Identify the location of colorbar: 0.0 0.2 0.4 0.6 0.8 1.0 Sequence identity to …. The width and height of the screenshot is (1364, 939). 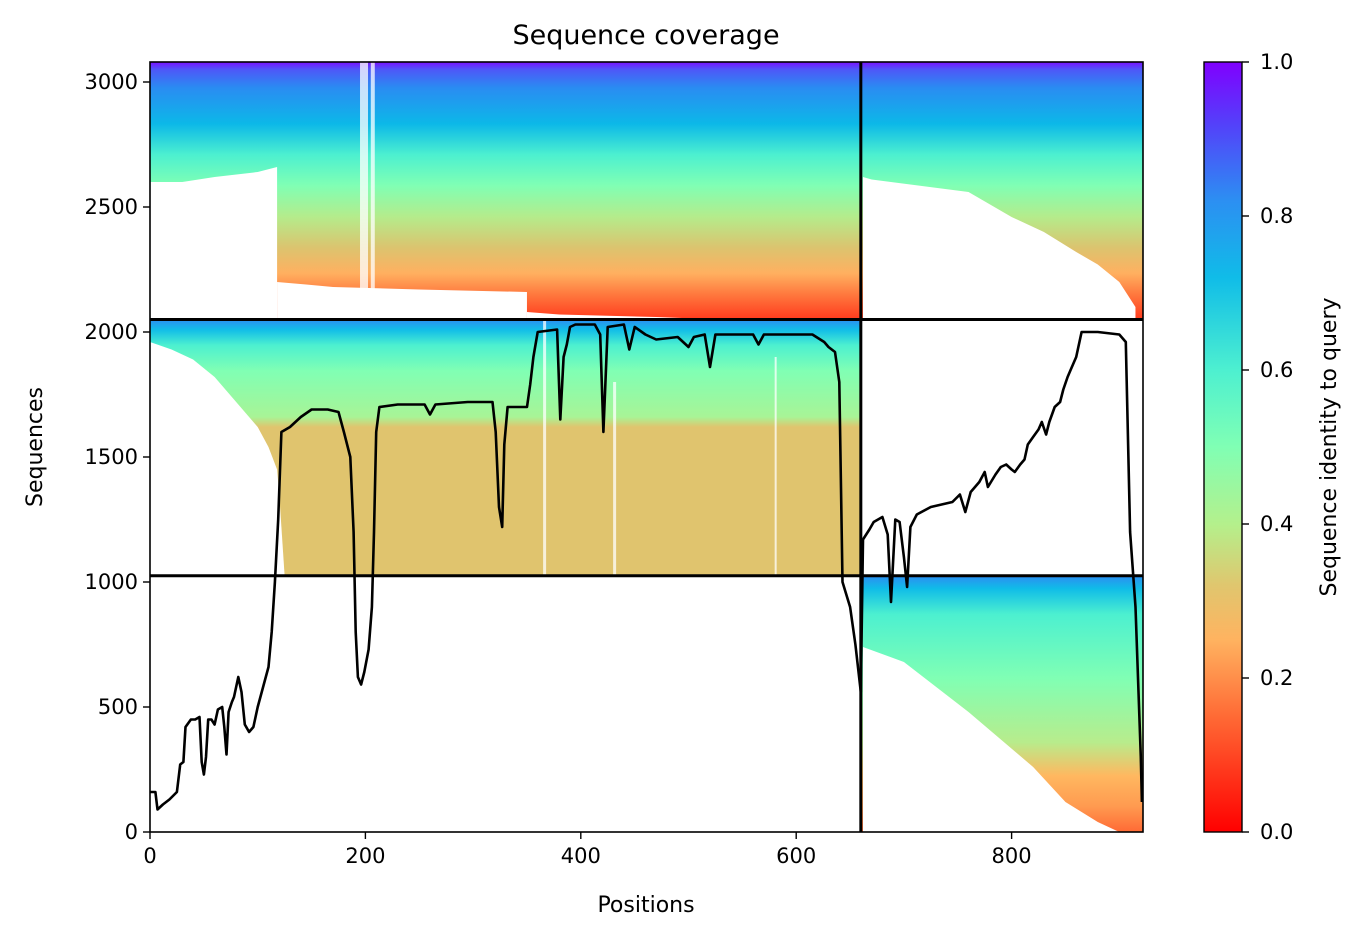
(1272, 447).